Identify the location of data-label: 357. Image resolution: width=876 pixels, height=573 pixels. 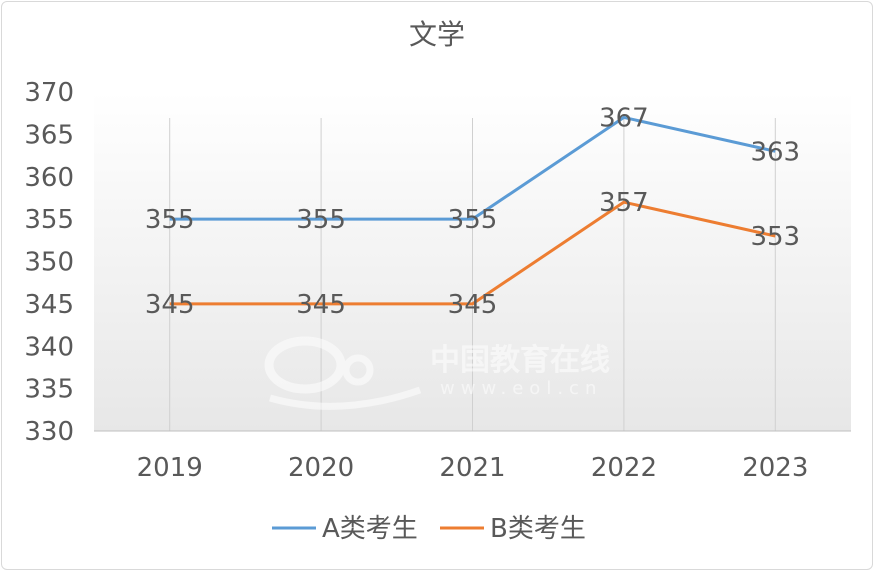
(624, 203).